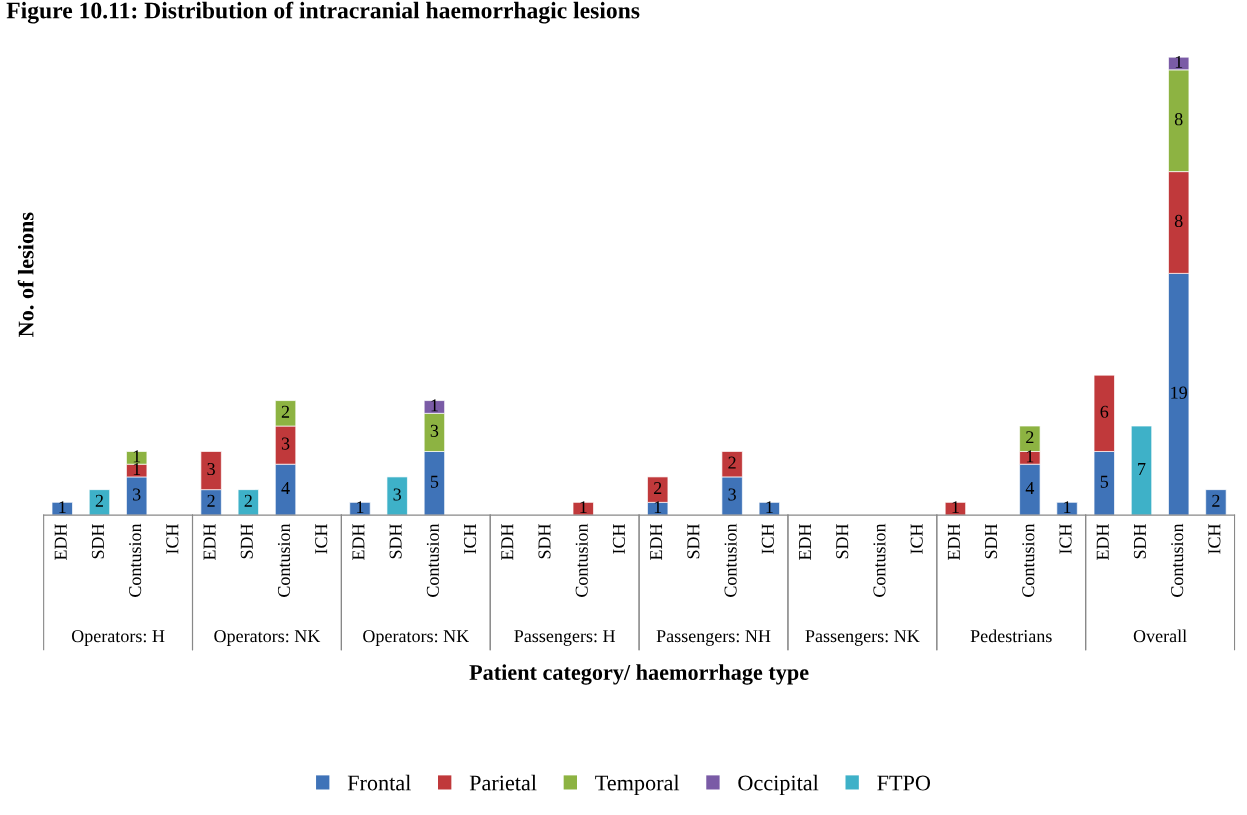  What do you see at coordinates (1179, 392) in the screenshot?
I see `data-label: 19` at bounding box center [1179, 392].